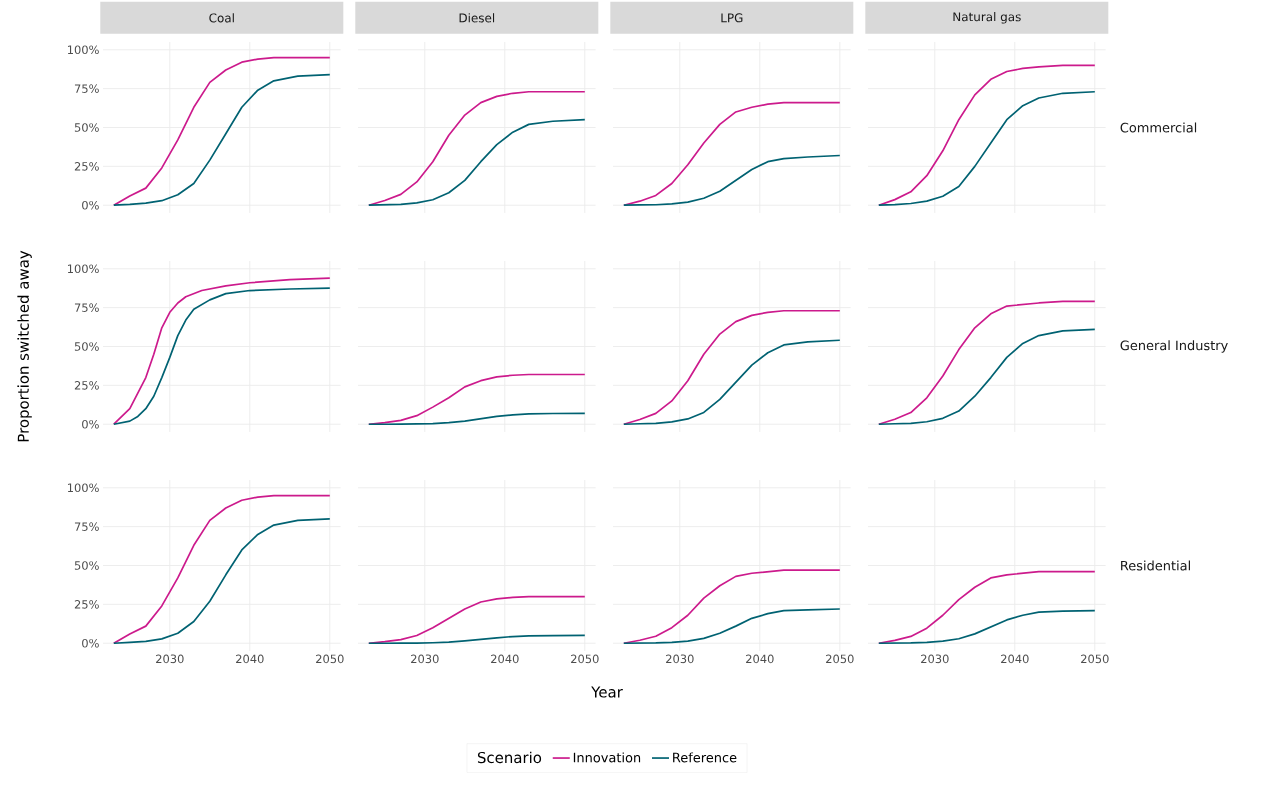  I want to click on legend-title: Scenario, so click(509, 757).